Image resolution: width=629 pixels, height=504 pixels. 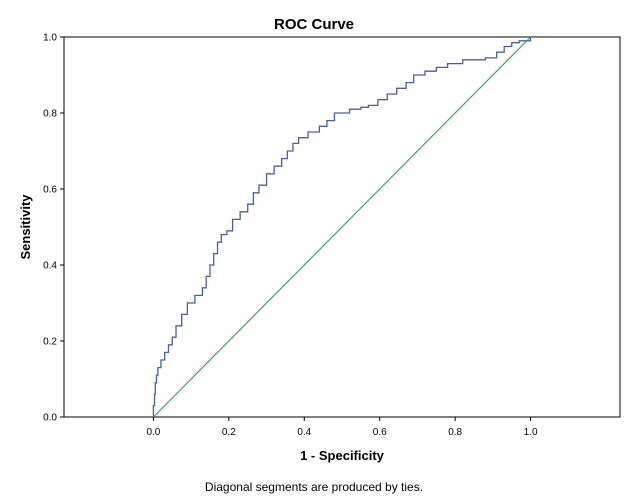 What do you see at coordinates (50, 38) in the screenshot?
I see `y-tick-label: 1.0` at bounding box center [50, 38].